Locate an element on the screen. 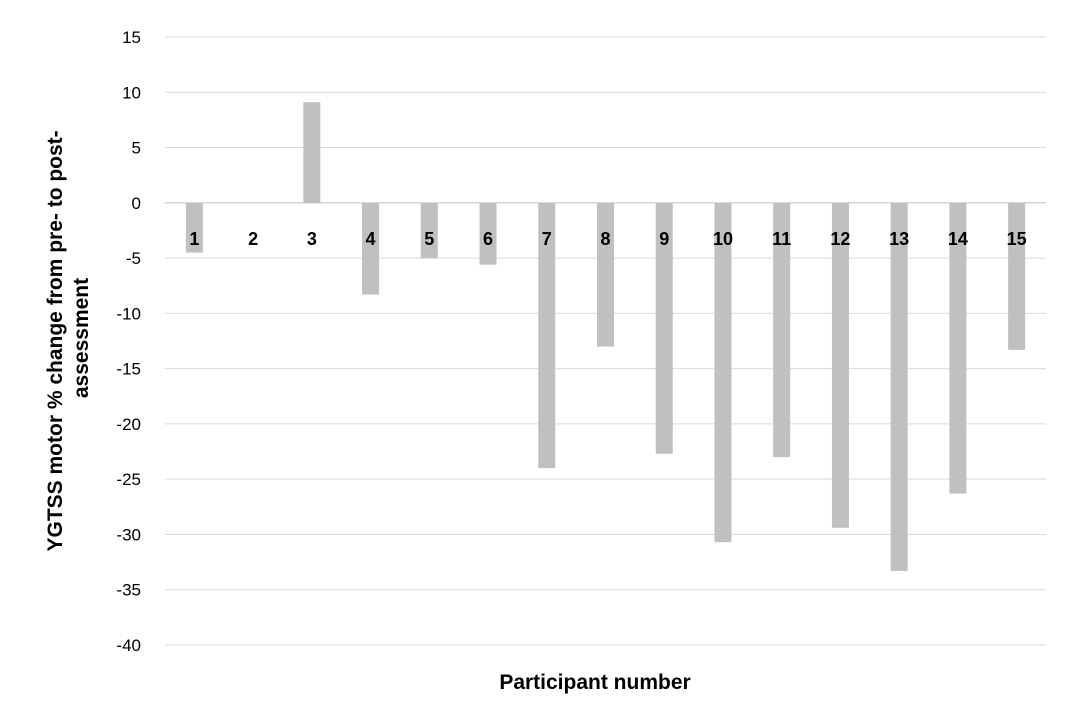 The width and height of the screenshot is (1070, 709). x-category-label: 7 is located at coordinates (547, 239).